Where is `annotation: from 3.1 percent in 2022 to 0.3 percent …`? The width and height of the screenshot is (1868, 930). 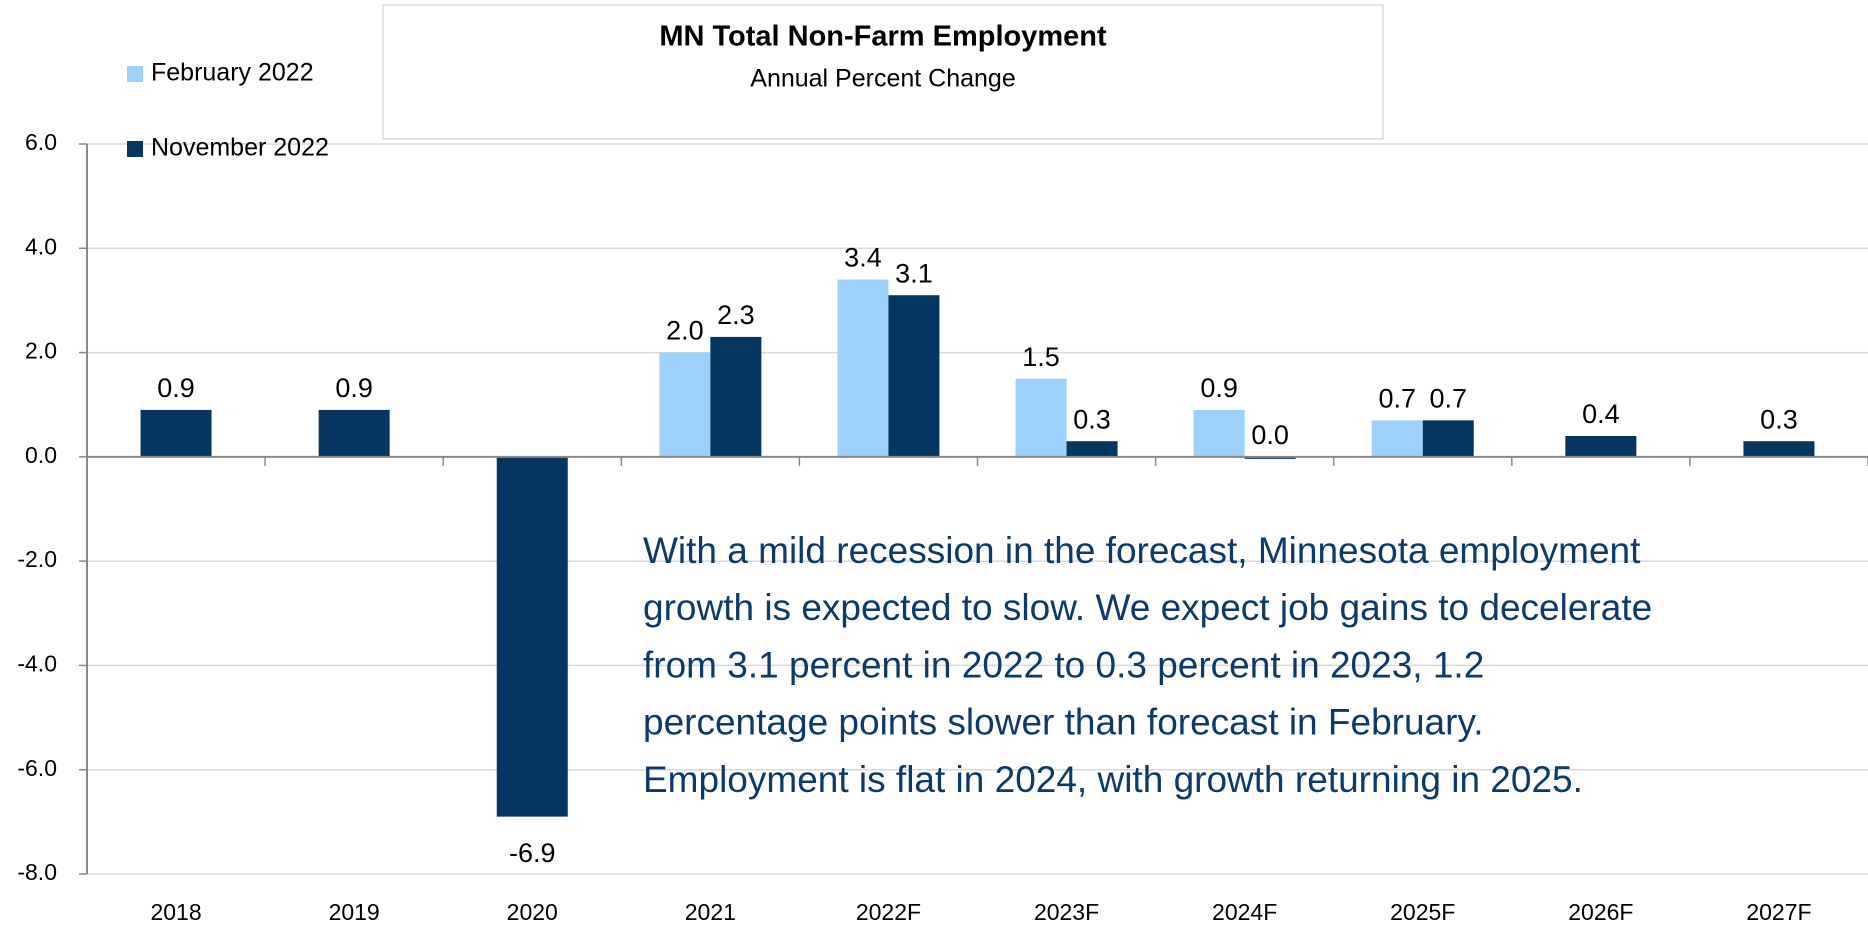
annotation: from 3.1 percent in 2022 to 0.3 percent … is located at coordinates (1063, 664).